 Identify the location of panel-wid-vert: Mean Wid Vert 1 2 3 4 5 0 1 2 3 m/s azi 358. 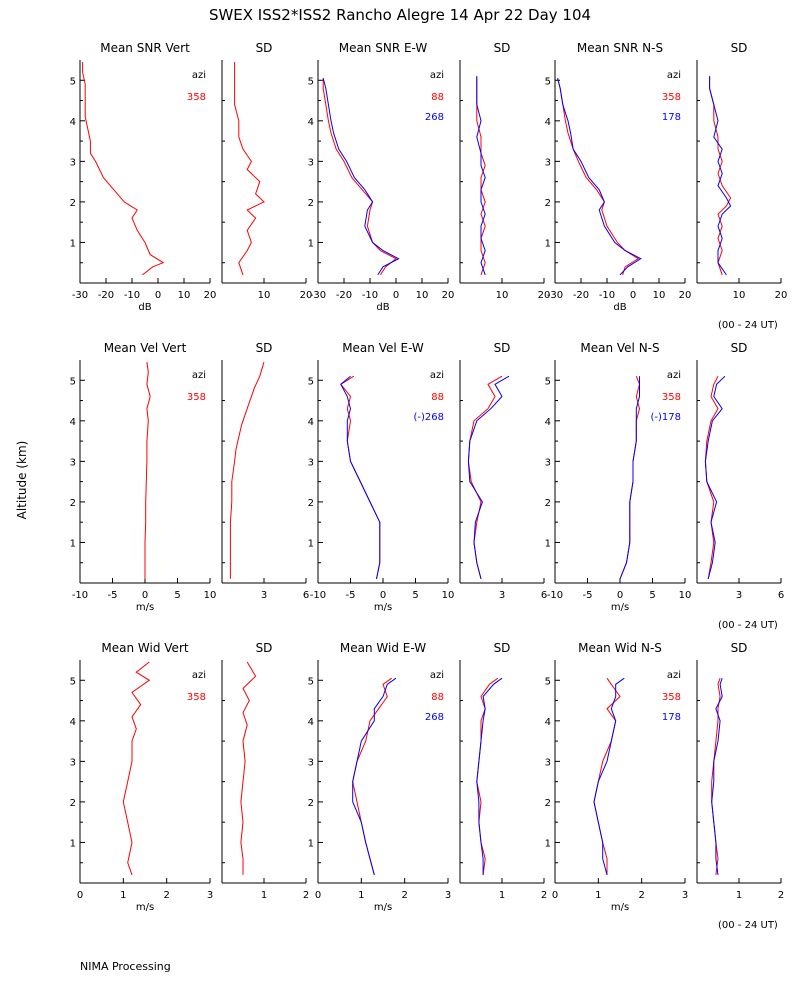
(142, 777).